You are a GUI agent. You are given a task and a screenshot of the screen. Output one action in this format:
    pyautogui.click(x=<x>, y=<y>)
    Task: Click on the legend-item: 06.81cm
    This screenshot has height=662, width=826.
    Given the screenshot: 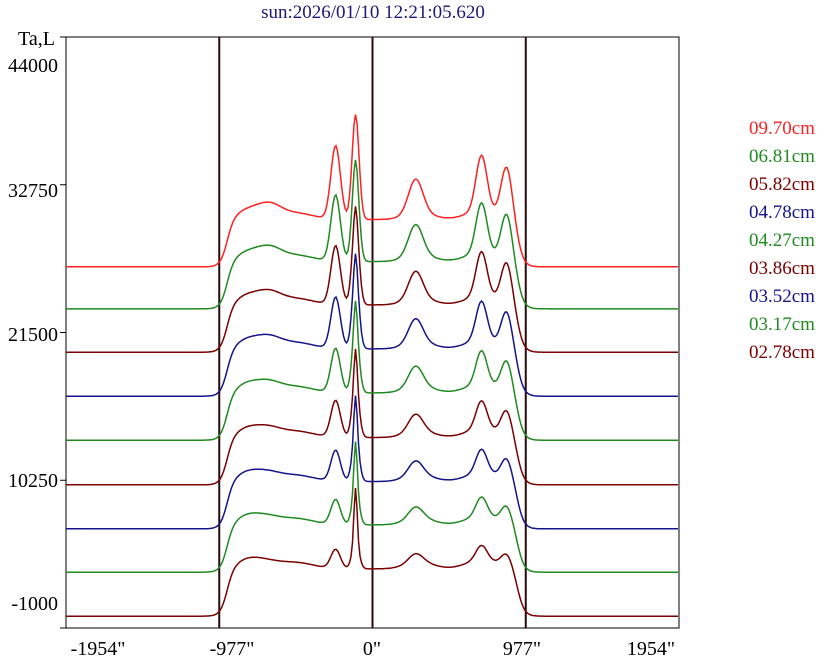 What is the action you would take?
    pyautogui.click(x=782, y=156)
    